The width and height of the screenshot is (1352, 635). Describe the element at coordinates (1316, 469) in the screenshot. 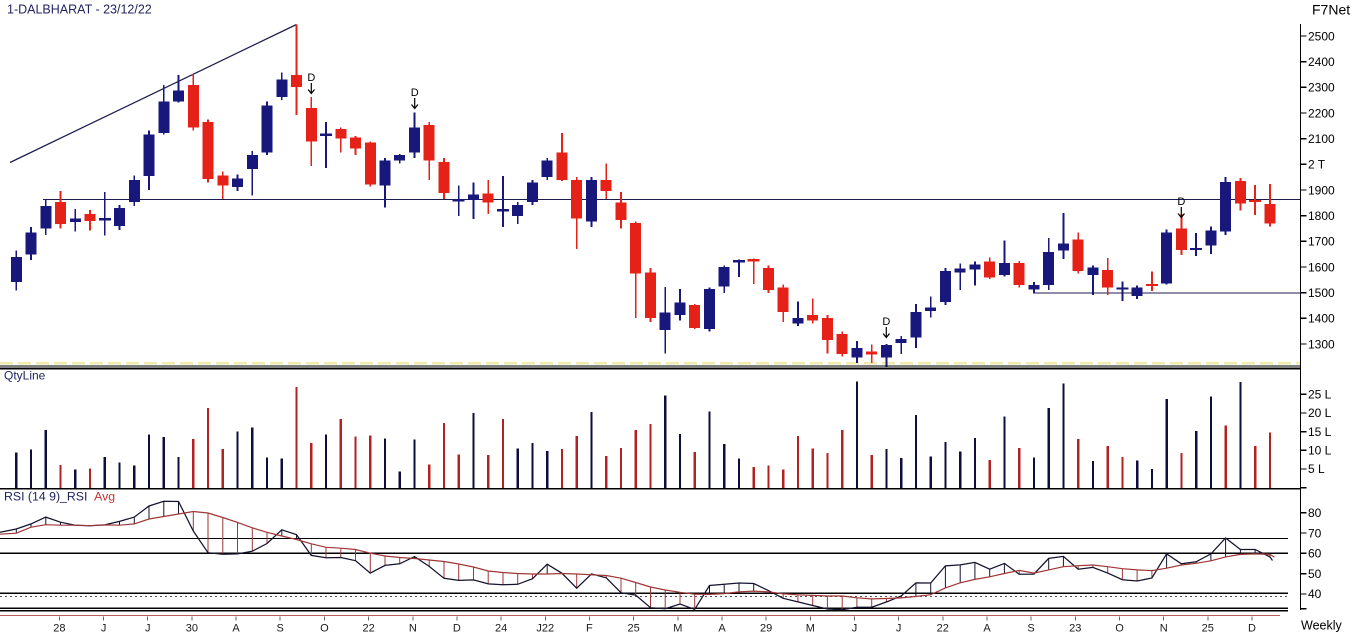

I see `svg-text: 5 L` at that location.